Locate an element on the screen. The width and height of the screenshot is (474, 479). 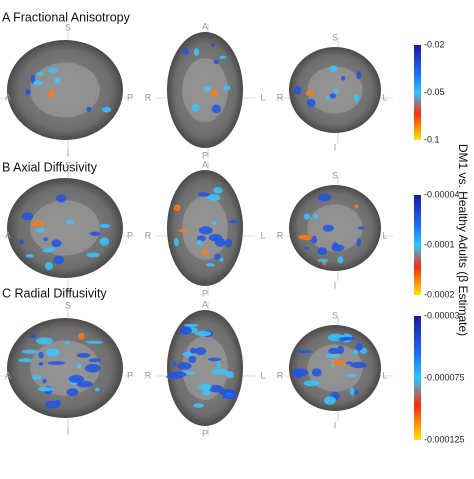
colorbar-tick-label: -0.0002 is located at coordinates (439, 294).